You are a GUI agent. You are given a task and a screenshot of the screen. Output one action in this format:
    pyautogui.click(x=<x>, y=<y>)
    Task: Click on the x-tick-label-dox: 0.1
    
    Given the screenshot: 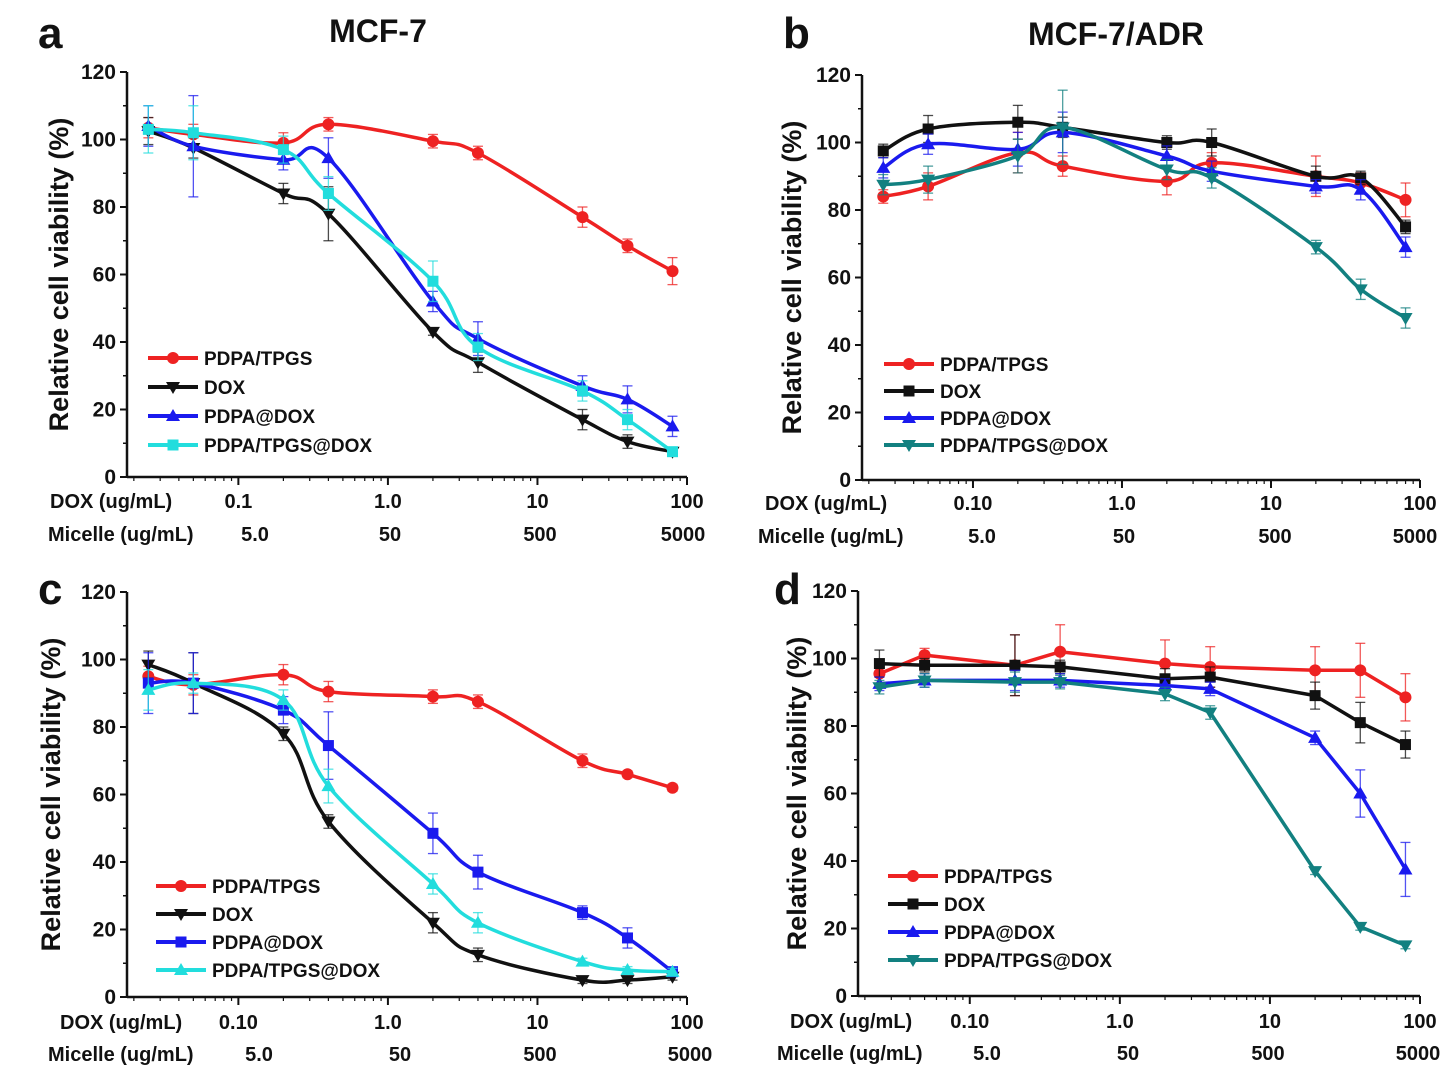 What is the action you would take?
    pyautogui.click(x=238, y=502)
    